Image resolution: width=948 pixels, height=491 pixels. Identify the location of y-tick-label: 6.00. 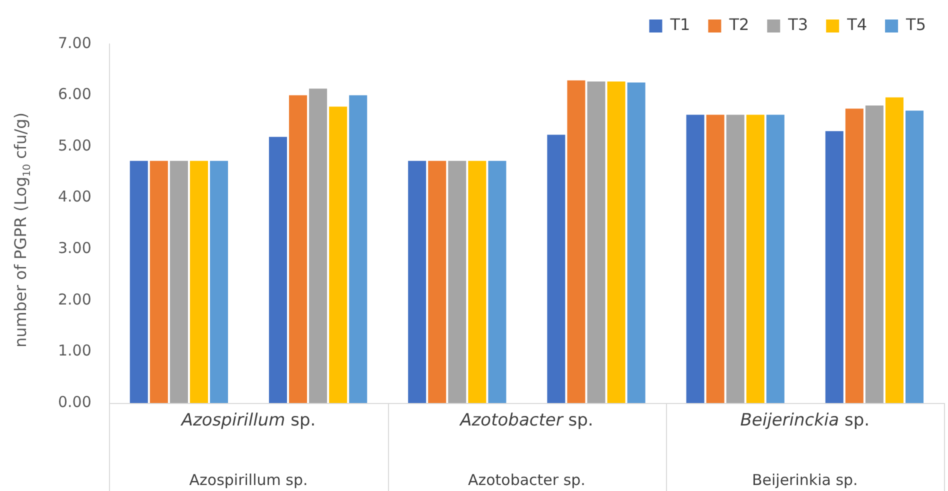
(75, 94).